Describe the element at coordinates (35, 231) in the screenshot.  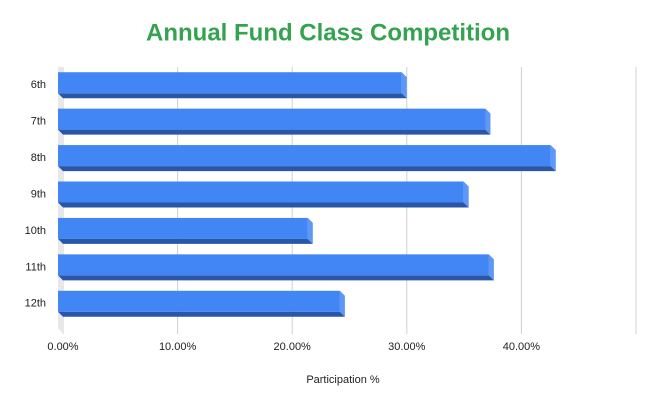
I see `y-tick-label: 10th` at that location.